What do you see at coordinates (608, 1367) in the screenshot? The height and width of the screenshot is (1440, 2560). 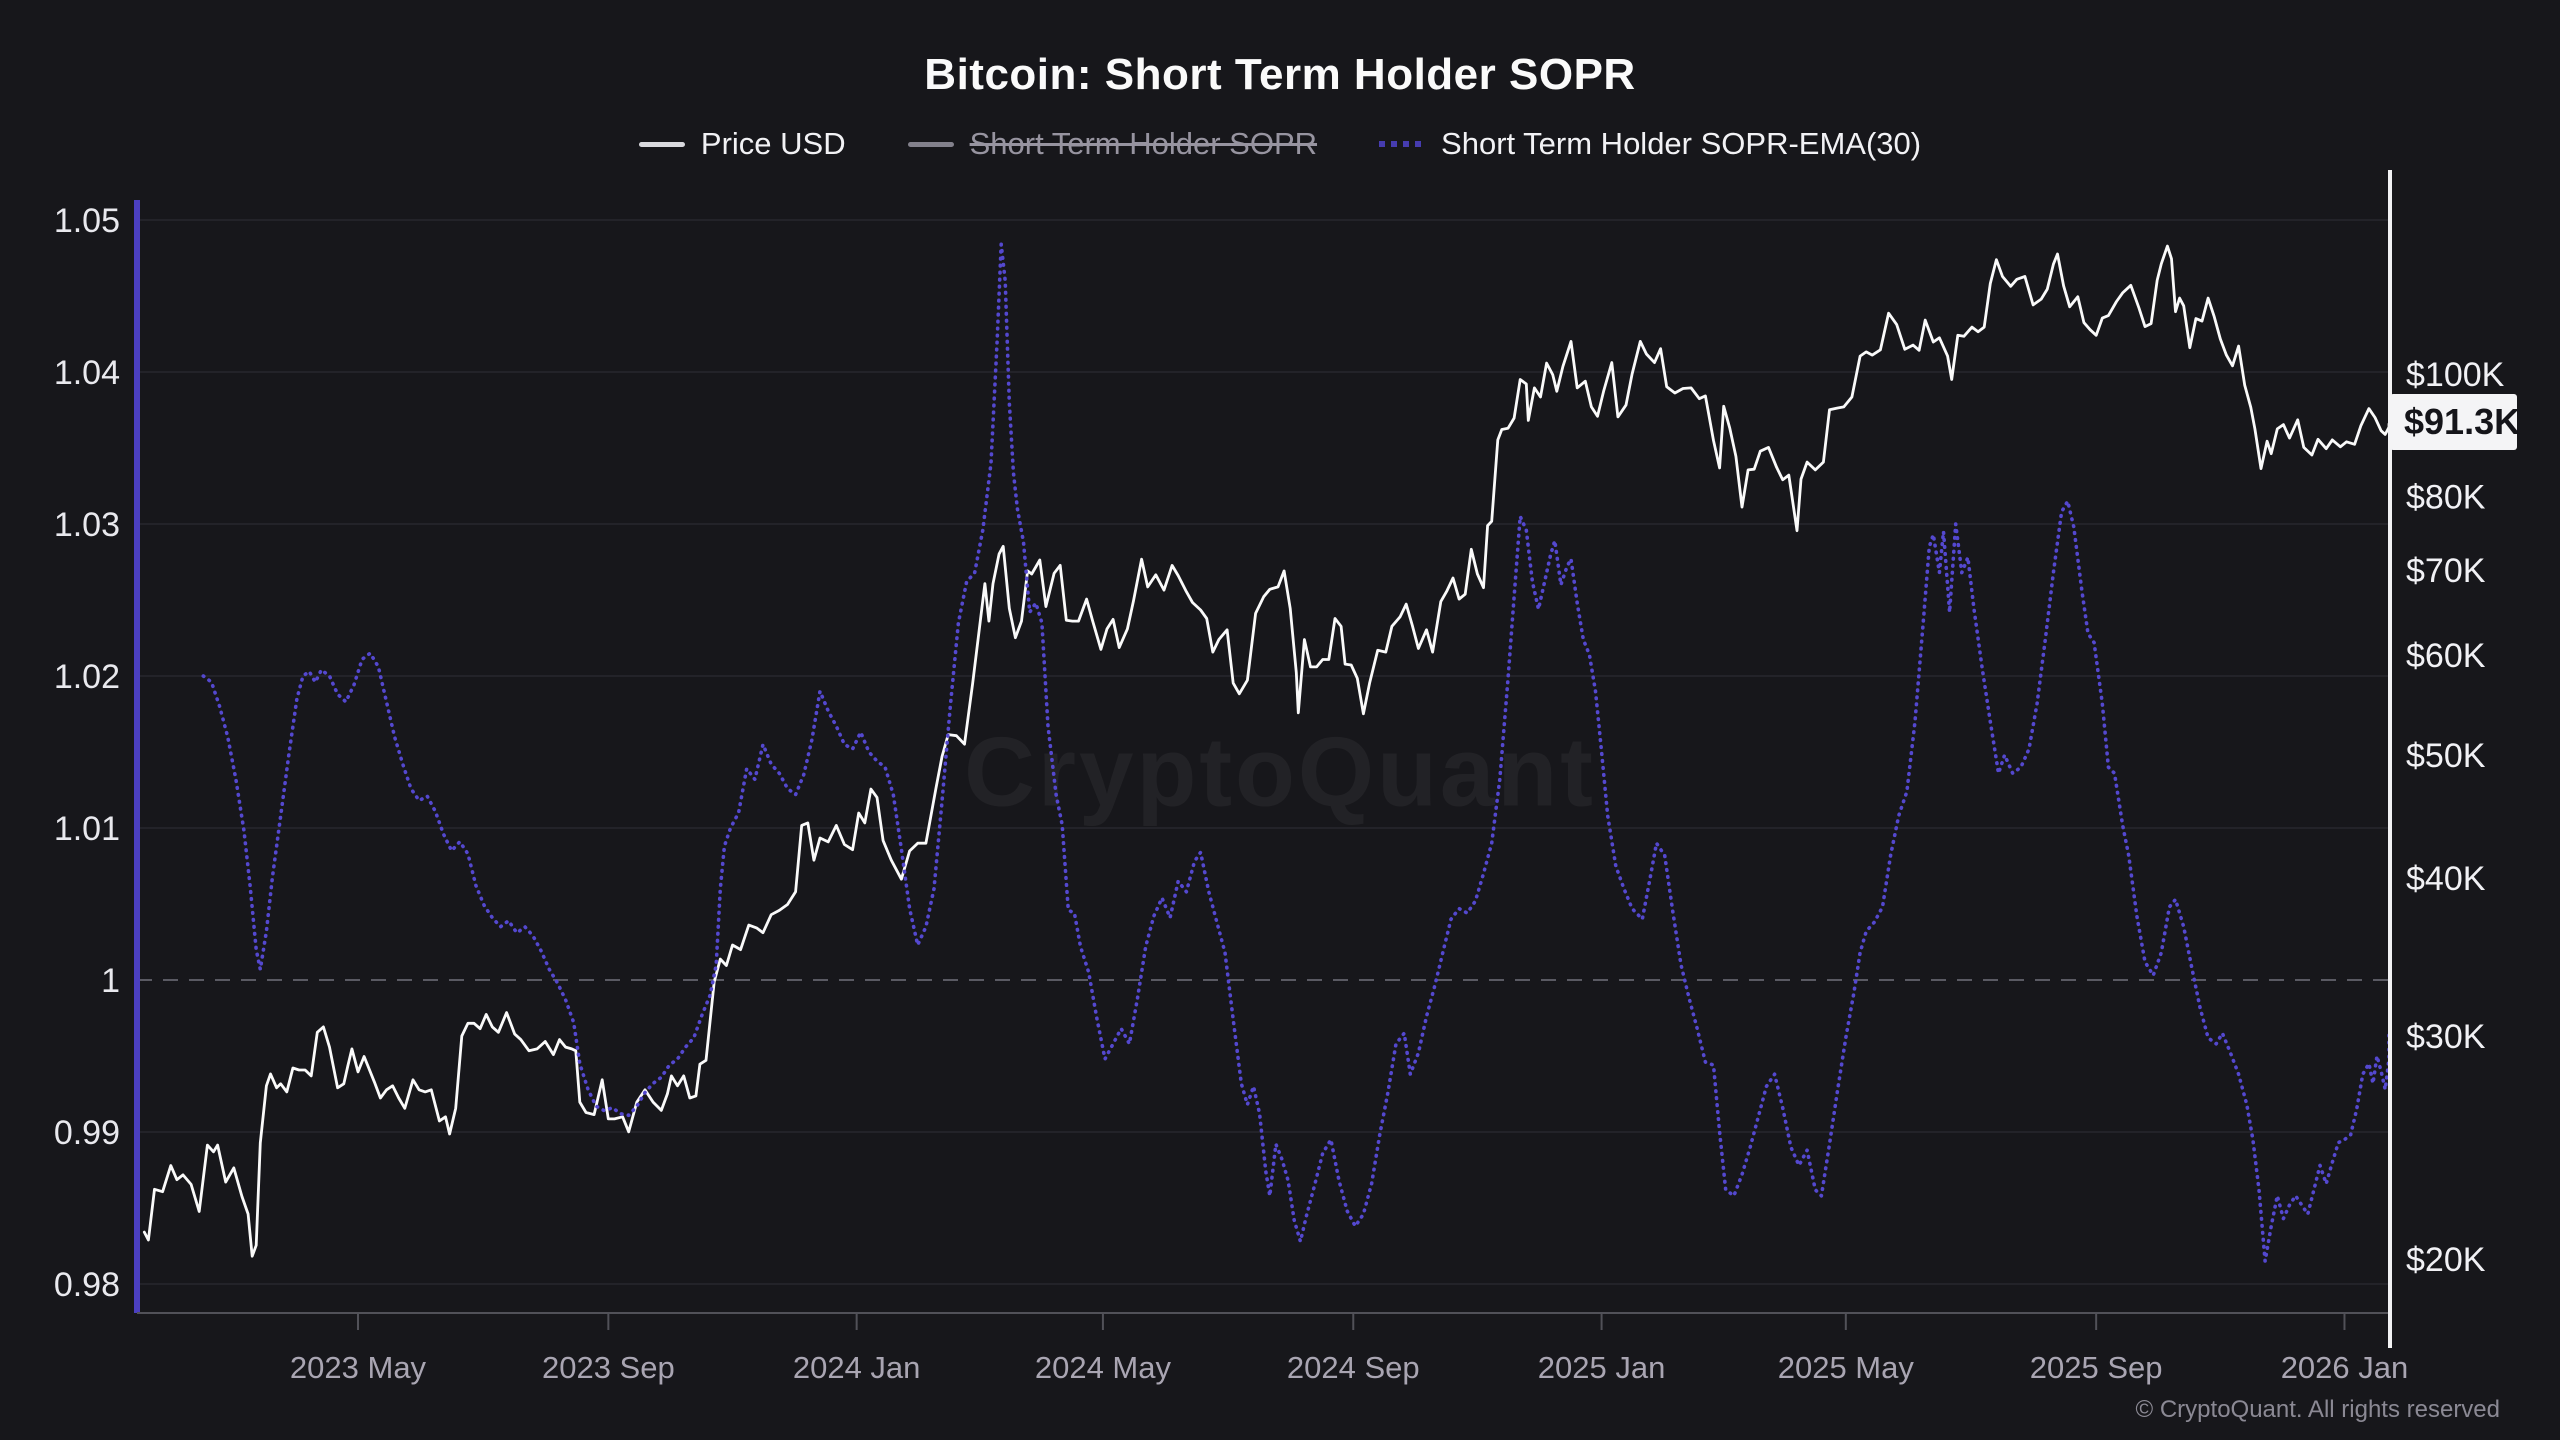 I see `x-axis-tick-label: 2023 Sep` at bounding box center [608, 1367].